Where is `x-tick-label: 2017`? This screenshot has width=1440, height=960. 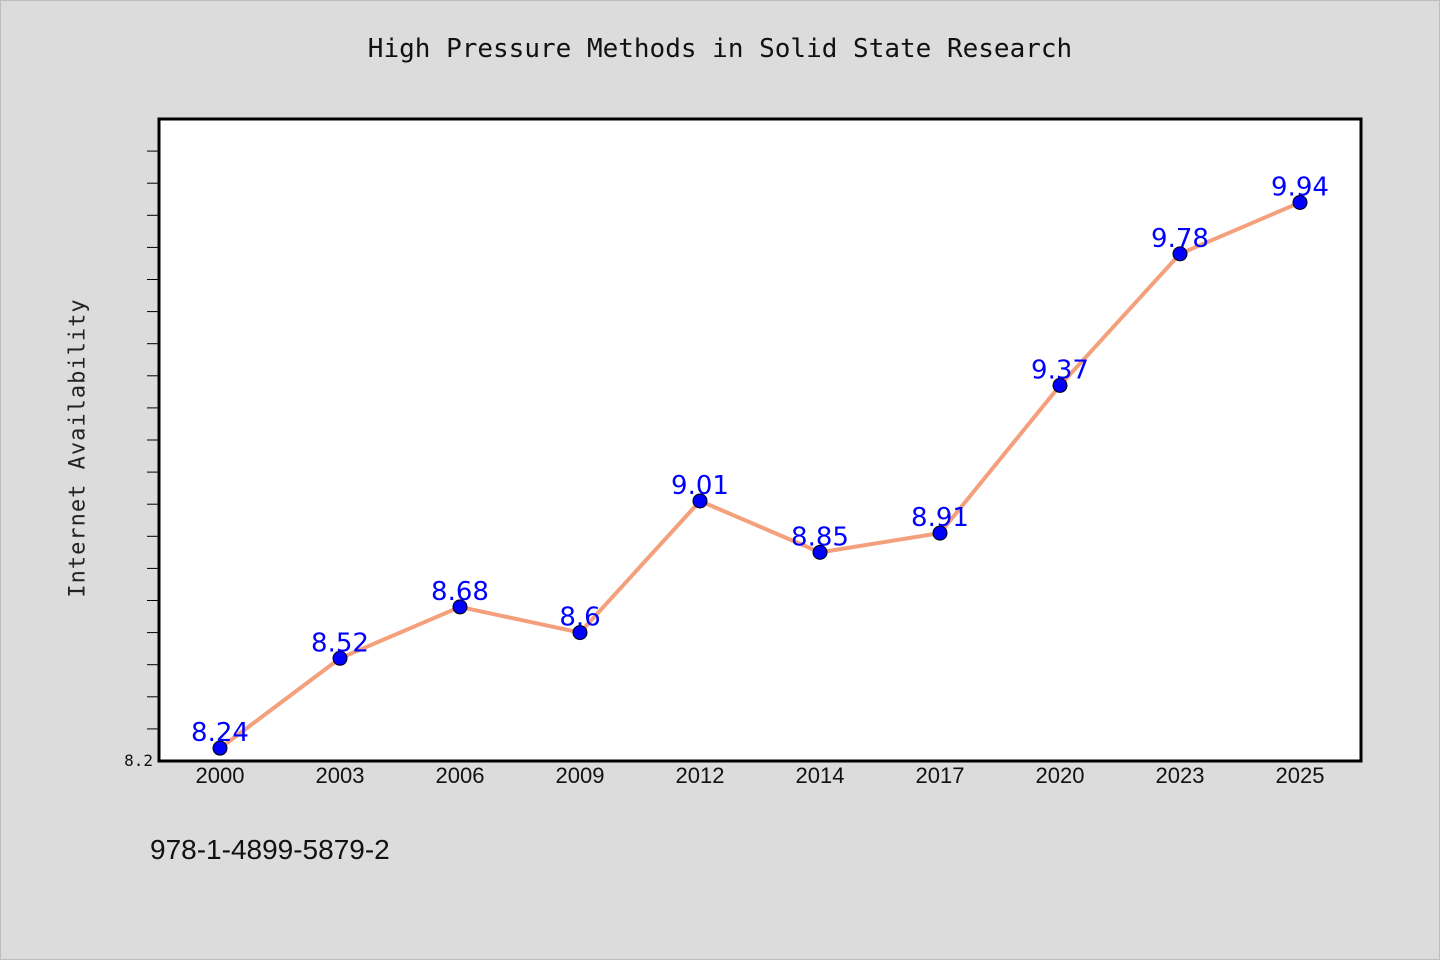
x-tick-label: 2017 is located at coordinates (940, 775).